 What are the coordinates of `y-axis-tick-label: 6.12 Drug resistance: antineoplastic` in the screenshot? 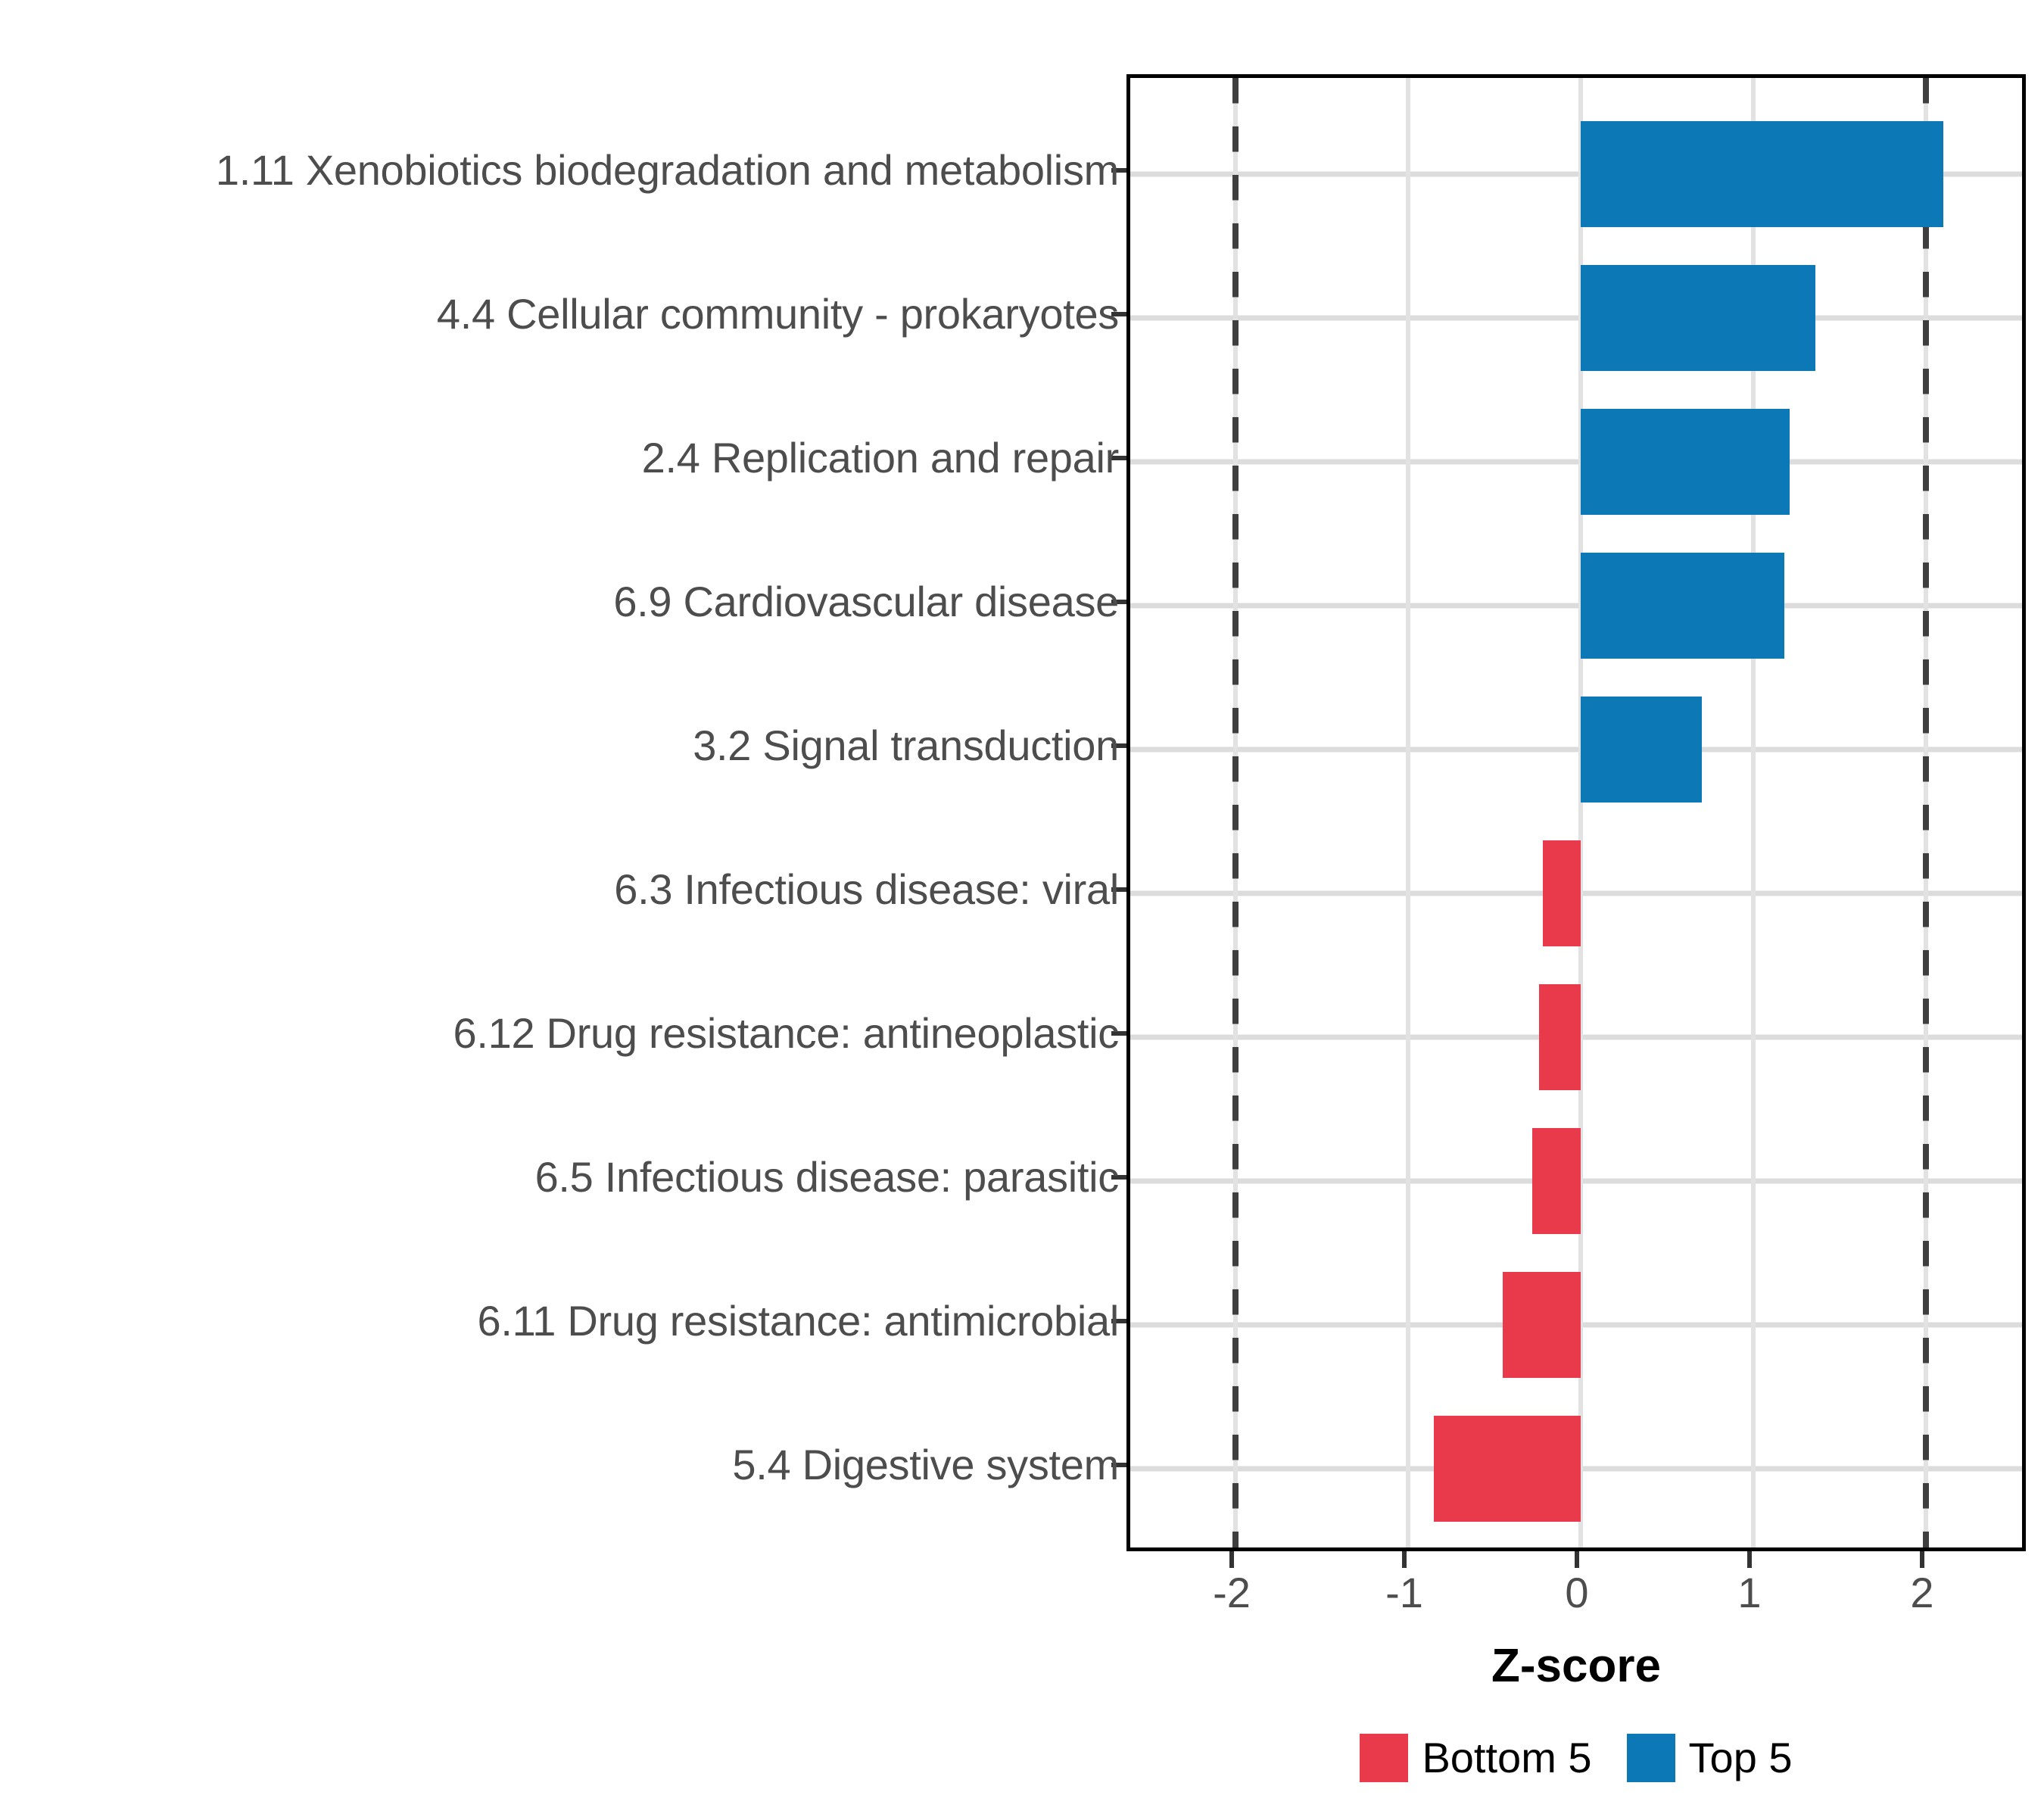 It's located at (787, 1033).